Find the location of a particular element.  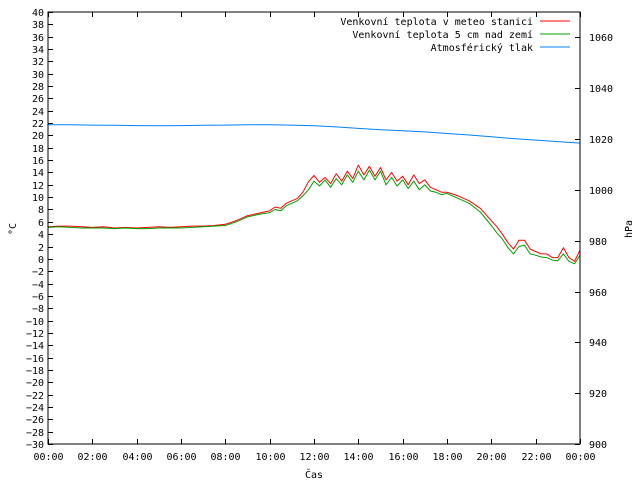

y2-tick-label: 1040 is located at coordinates (601, 89).